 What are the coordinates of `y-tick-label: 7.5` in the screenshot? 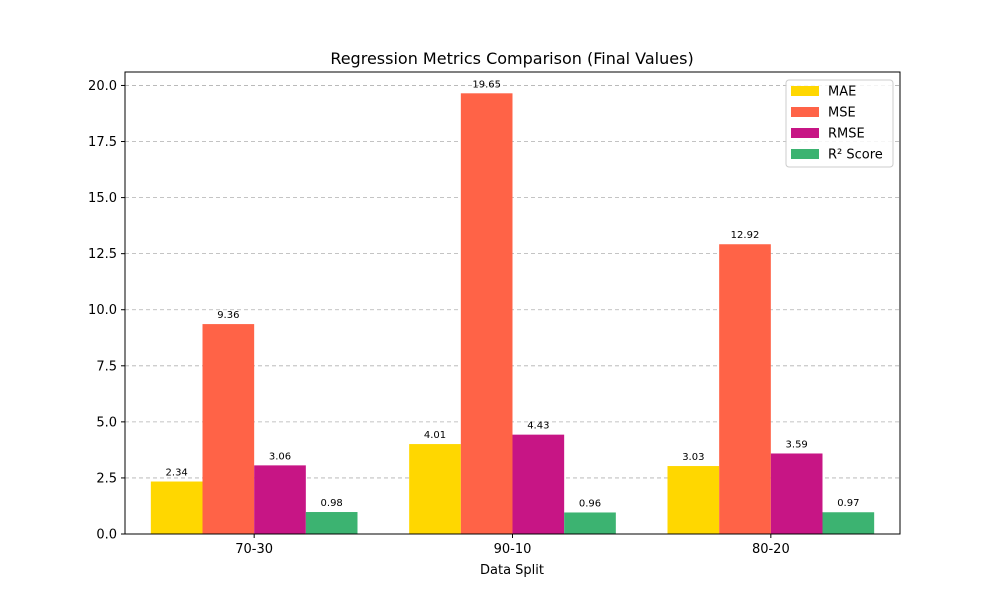 It's located at (106, 366).